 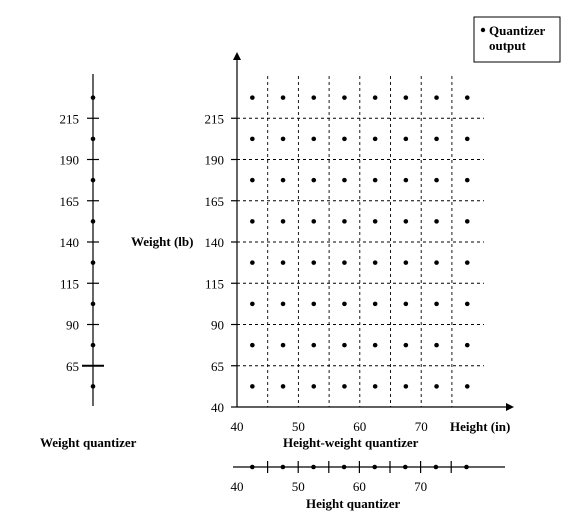 What do you see at coordinates (517, 30) in the screenshot?
I see `legend-line-1: Quantizer` at bounding box center [517, 30].